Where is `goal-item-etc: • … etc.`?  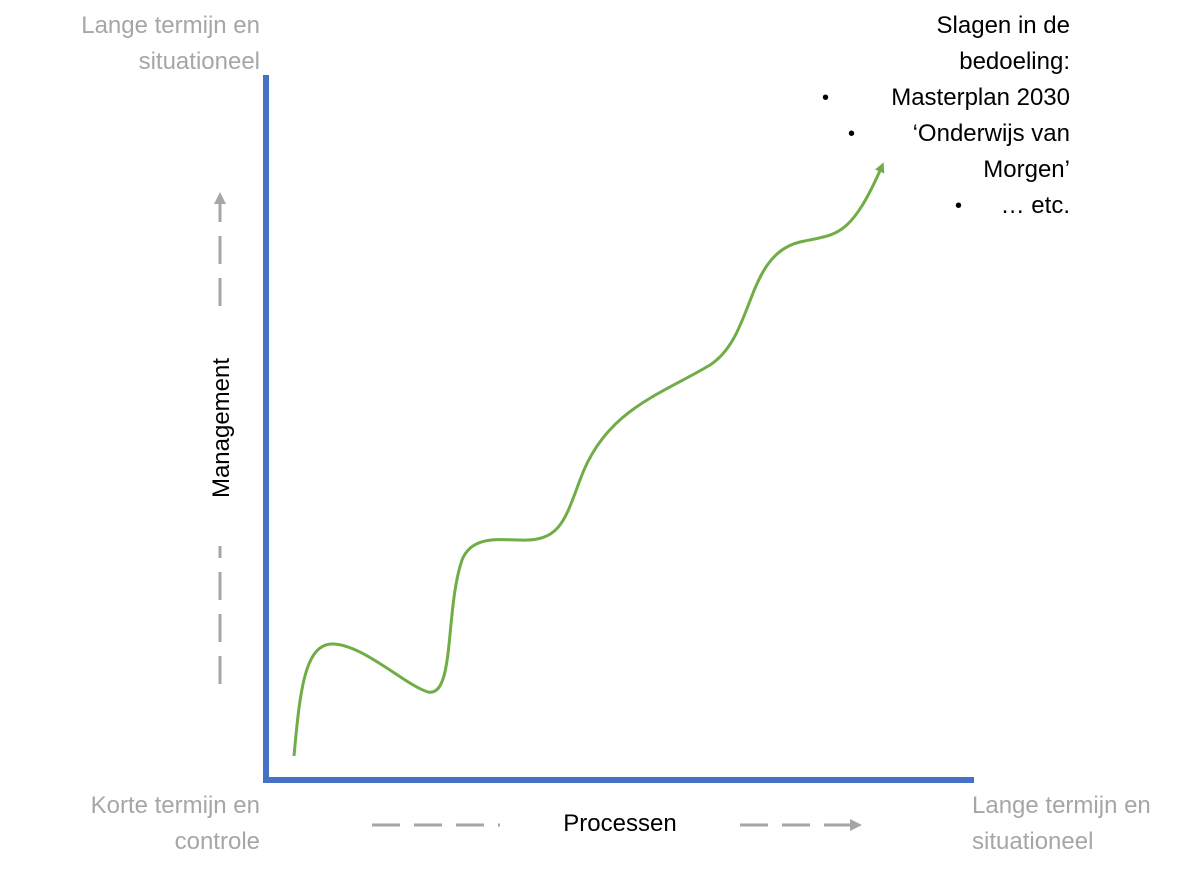
goal-item-etc: • … etc. is located at coordinates (920, 206).